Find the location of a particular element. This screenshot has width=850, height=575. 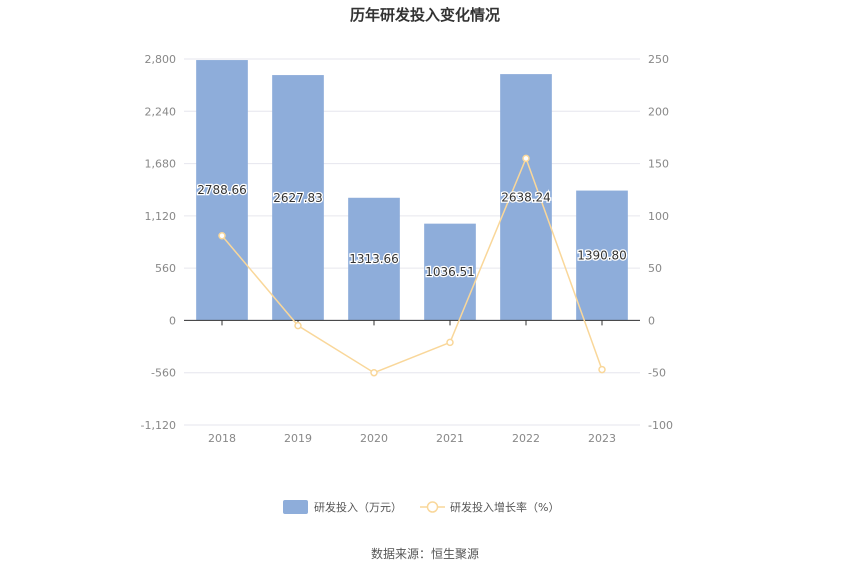

x-axis: 2018 2019 2020 2021 2022 2023 is located at coordinates (412, 382).